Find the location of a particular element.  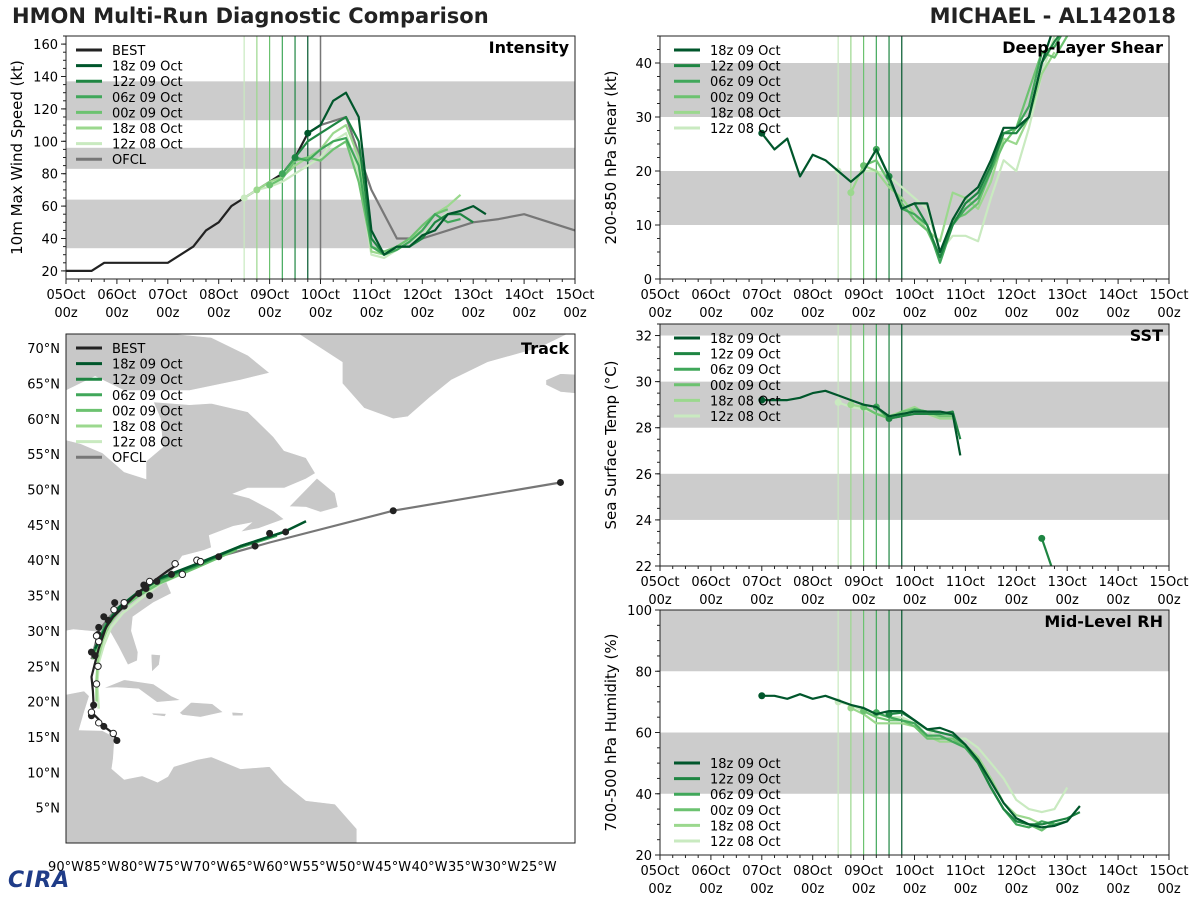

run-line-12z-09-oct is located at coordinates (925, 425).